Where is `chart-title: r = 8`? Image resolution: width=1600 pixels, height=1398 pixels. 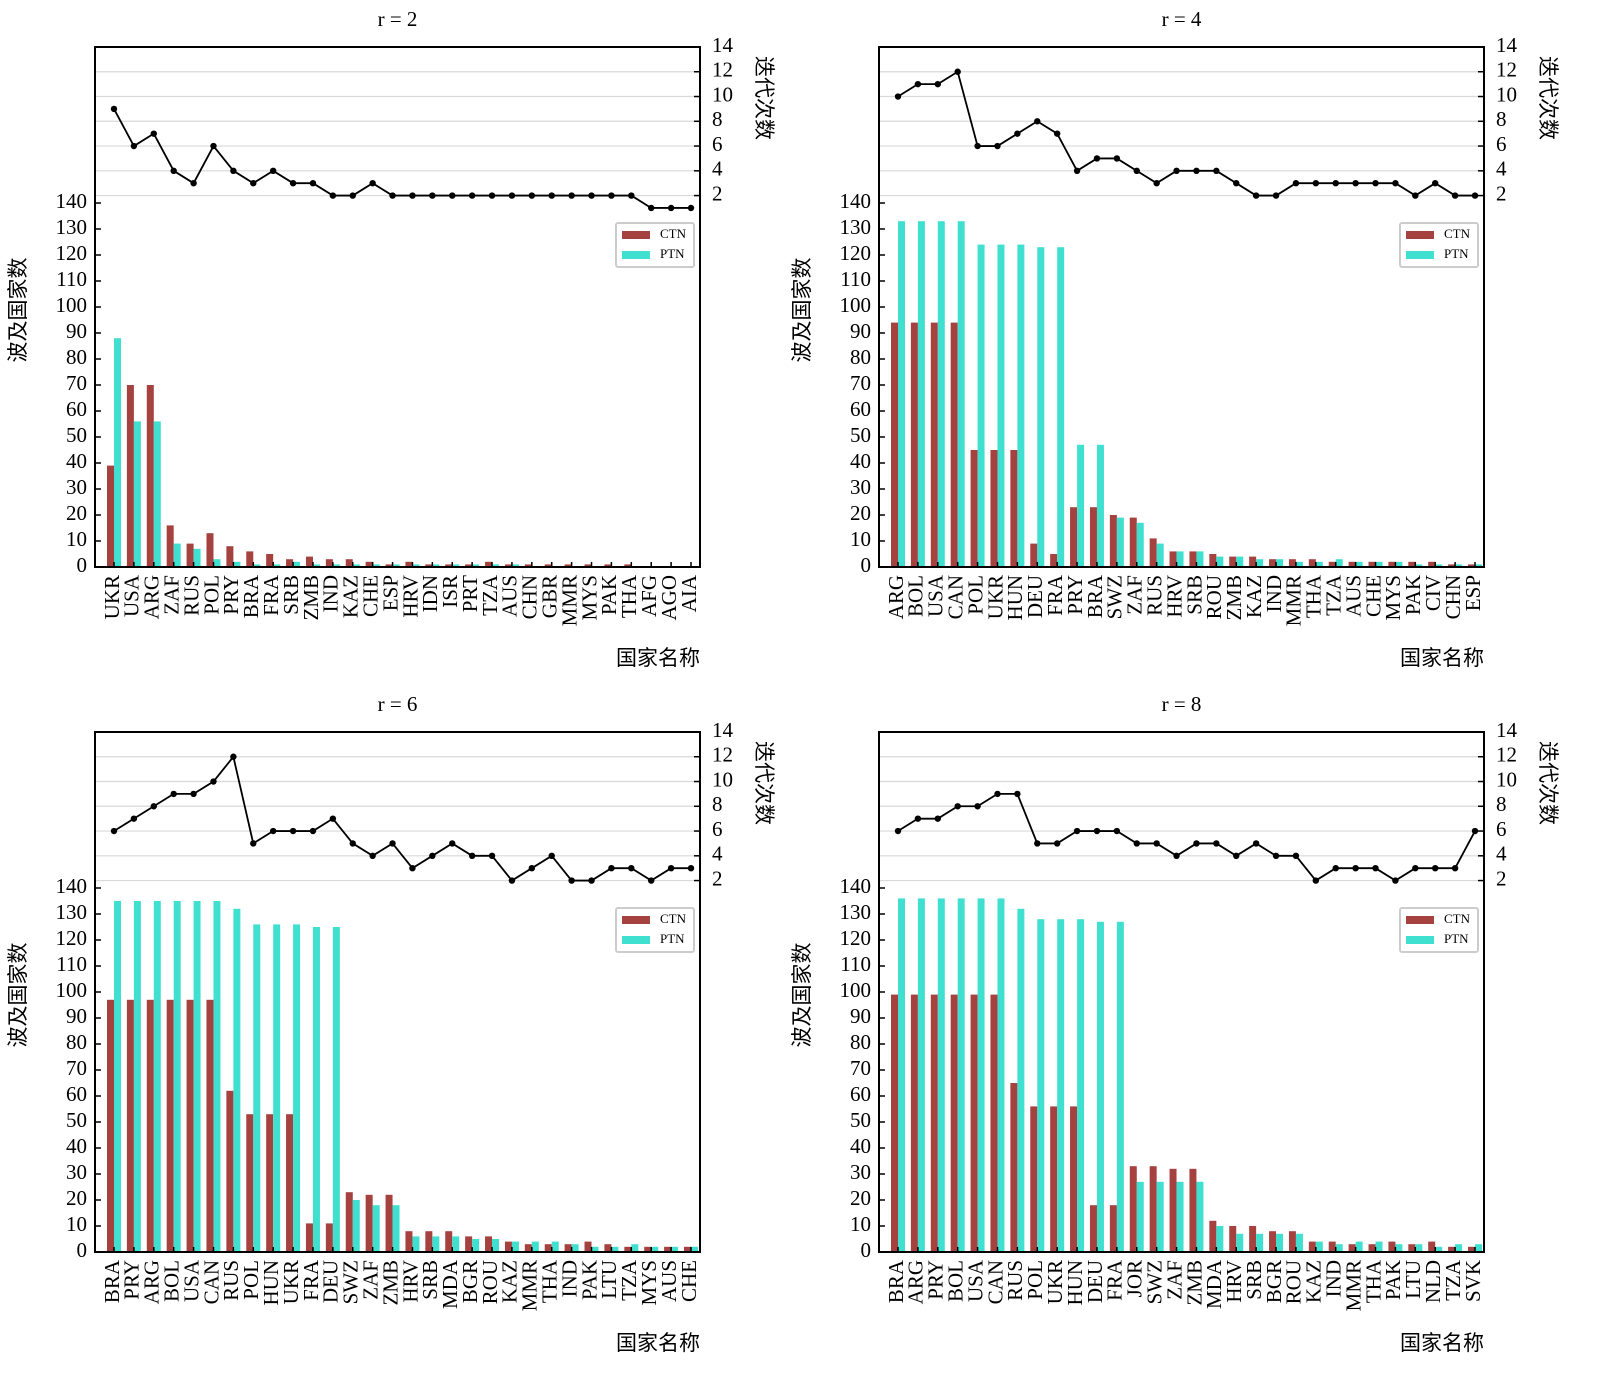
chart-title: r = 8 is located at coordinates (1182, 704).